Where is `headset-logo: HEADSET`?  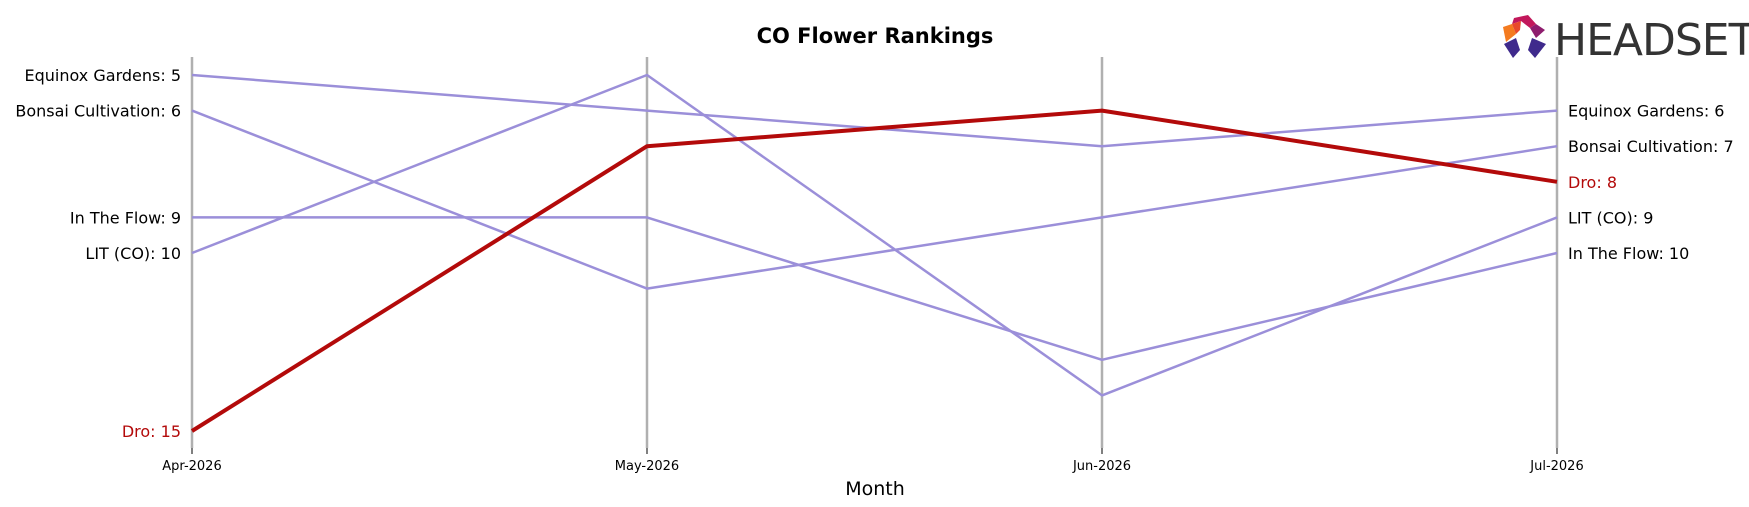
headset-logo: HEADSET is located at coordinates (1626, 40).